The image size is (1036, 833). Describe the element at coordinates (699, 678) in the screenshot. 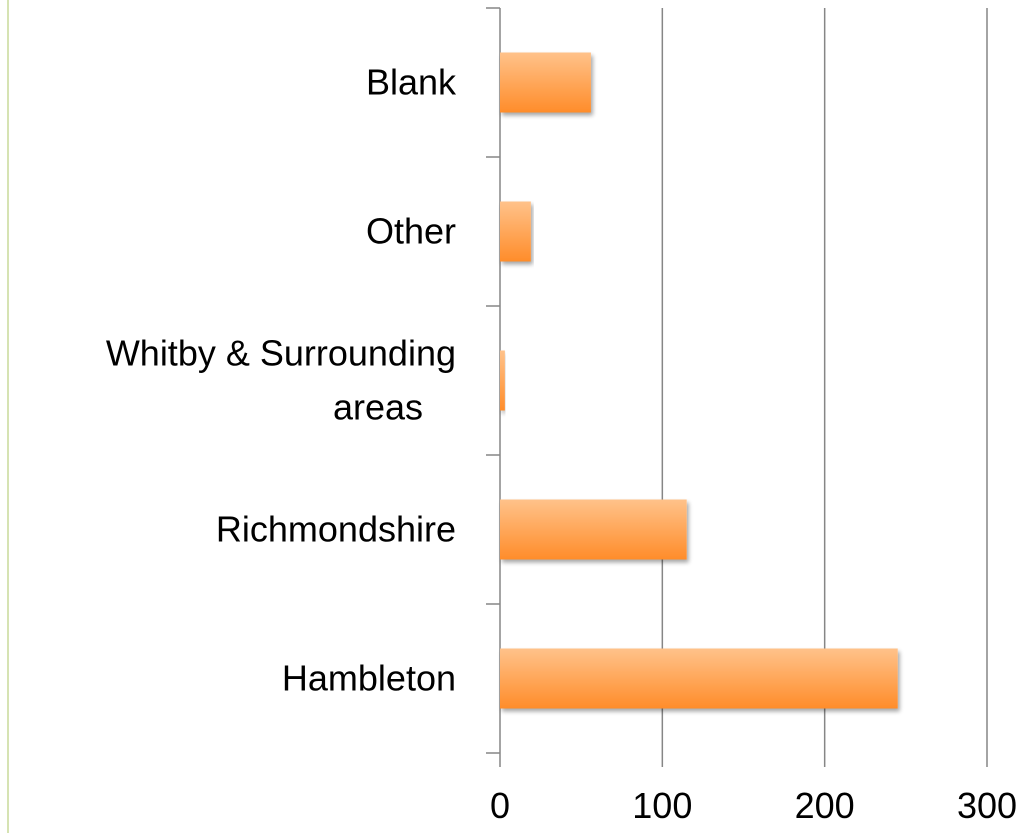

I see `bar-hambleton` at that location.